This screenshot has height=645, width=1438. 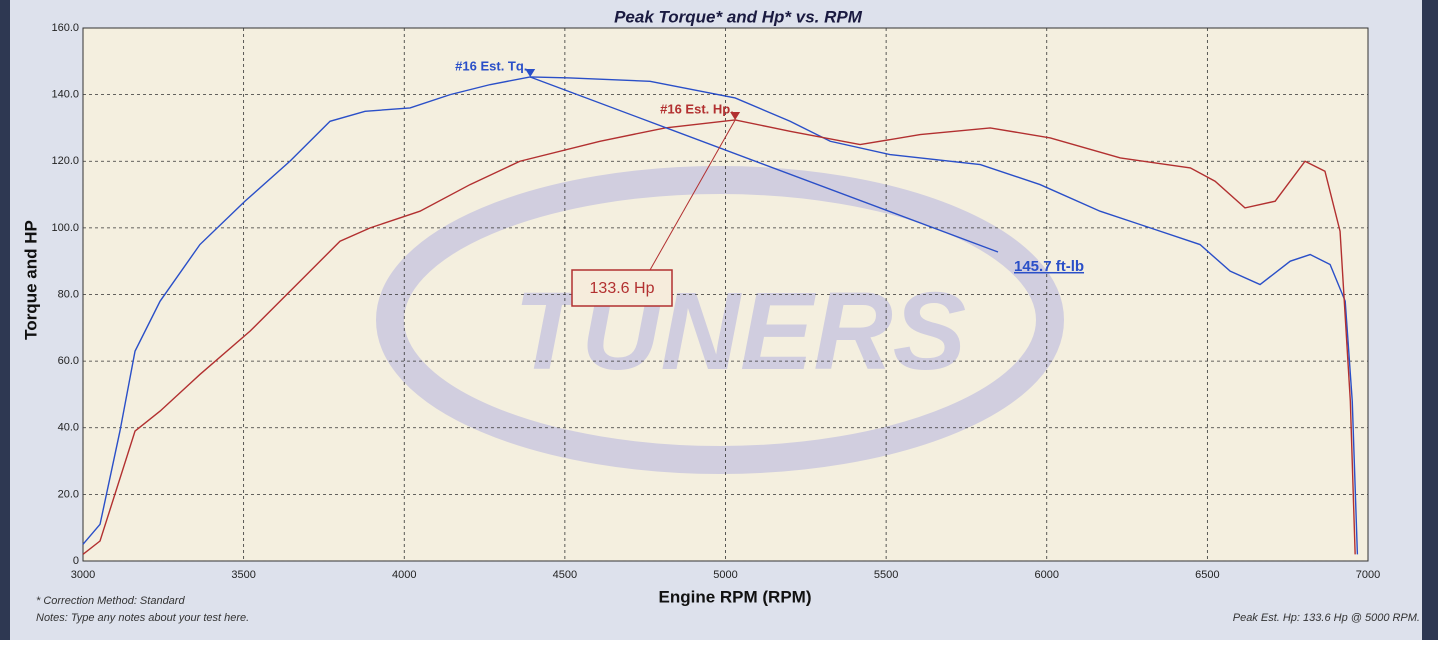 I want to click on y-tick-label: 60.0, so click(x=68, y=361).